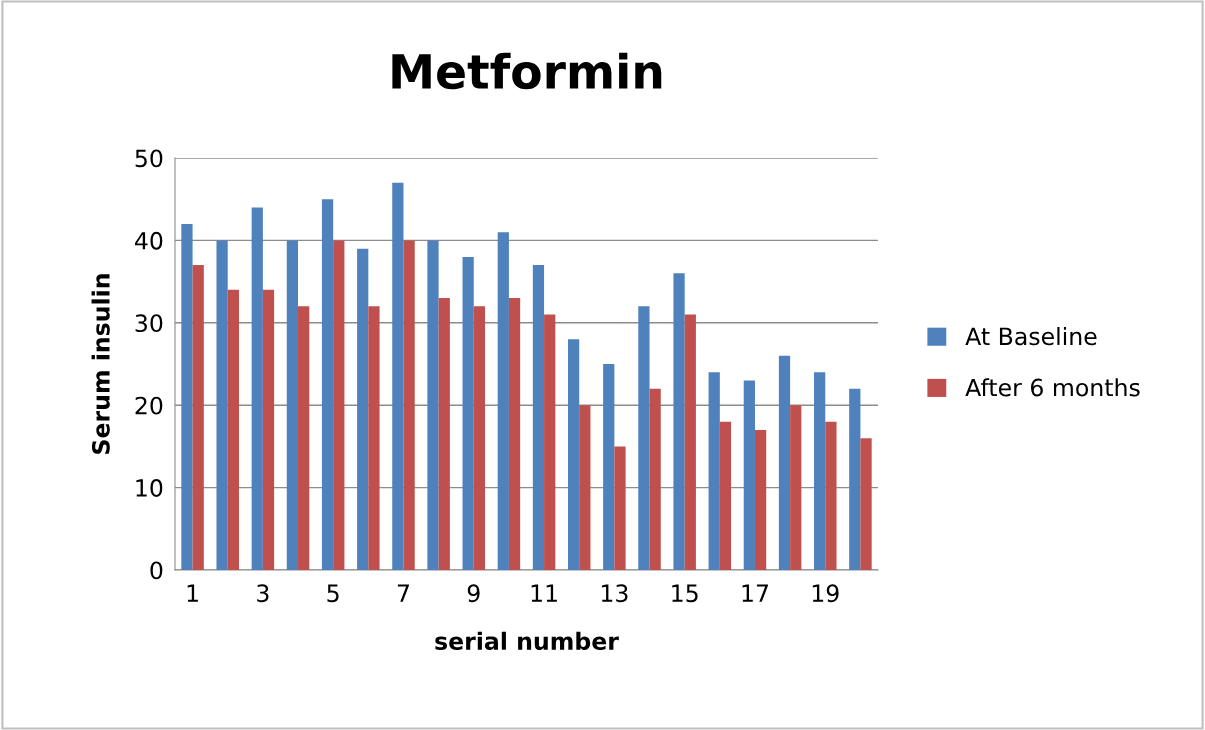 The image size is (1205, 730). I want to click on x-tick-label: 5, so click(333, 593).